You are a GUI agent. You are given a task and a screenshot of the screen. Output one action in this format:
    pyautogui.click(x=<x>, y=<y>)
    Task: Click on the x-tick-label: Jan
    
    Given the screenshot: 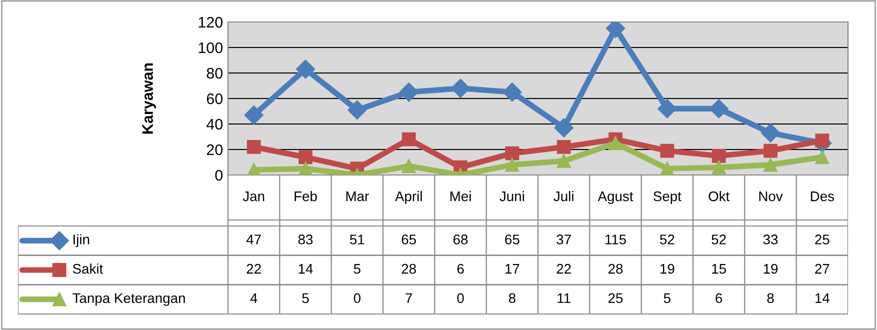 What is the action you would take?
    pyautogui.click(x=253, y=197)
    